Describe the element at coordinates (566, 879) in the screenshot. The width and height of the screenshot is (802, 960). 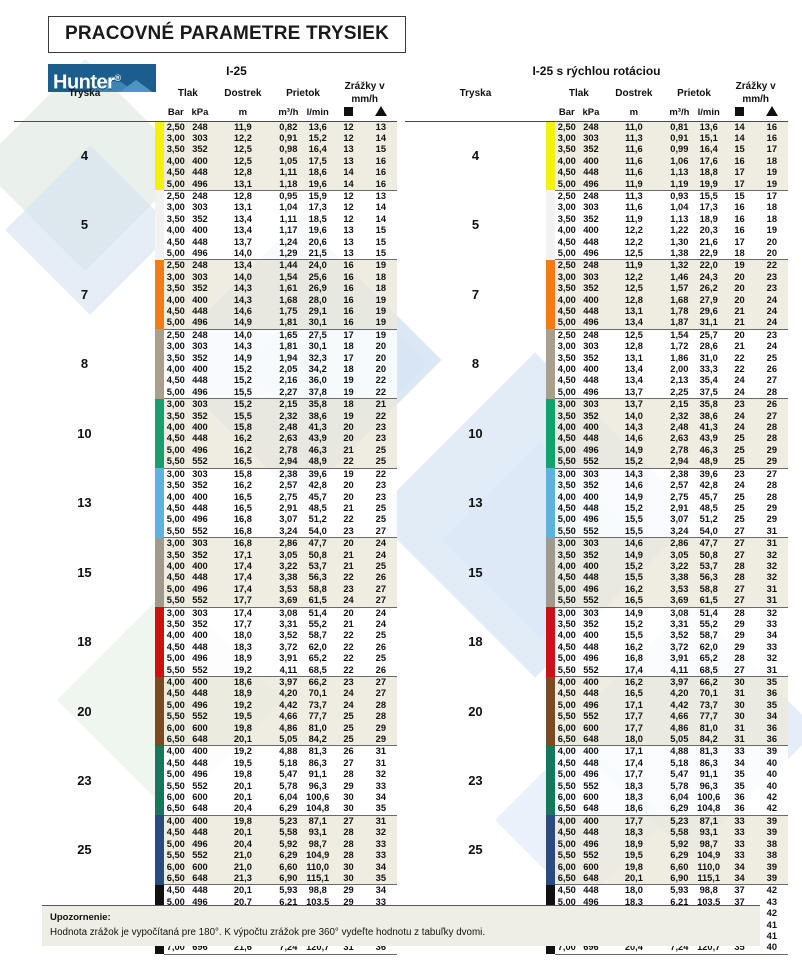
I see `cell-bar: 6,50` at that location.